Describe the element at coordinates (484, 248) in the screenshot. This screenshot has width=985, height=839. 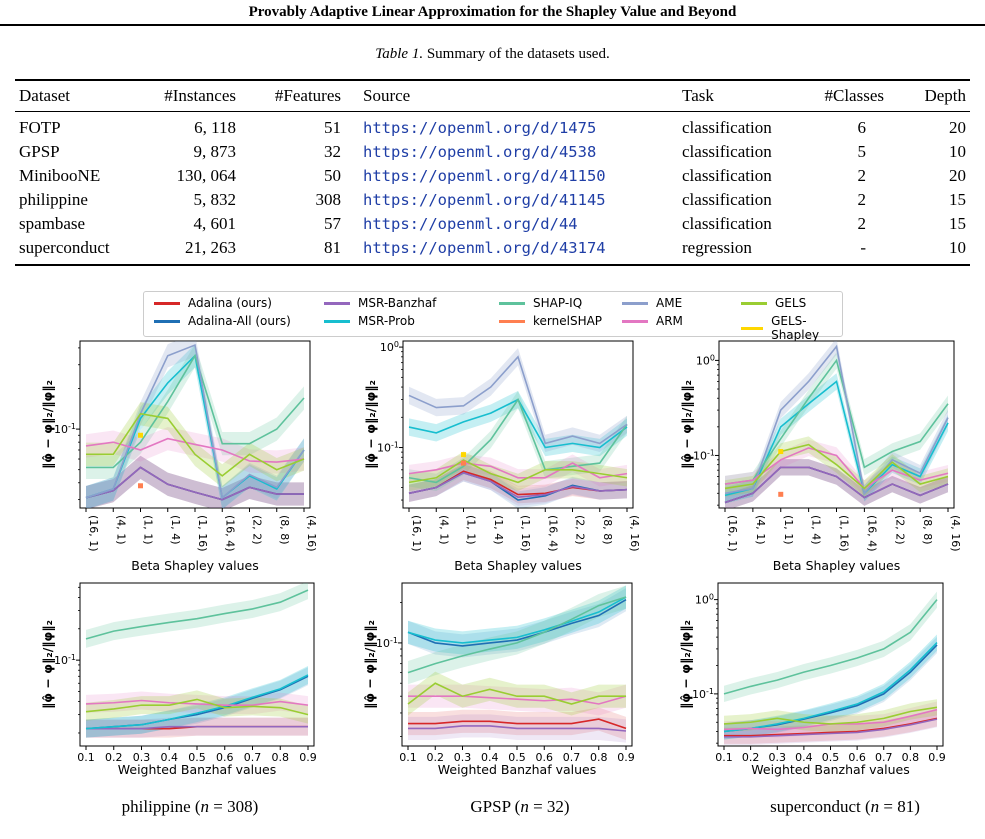
I see `source-link: https://openml.org/d/43174` at that location.